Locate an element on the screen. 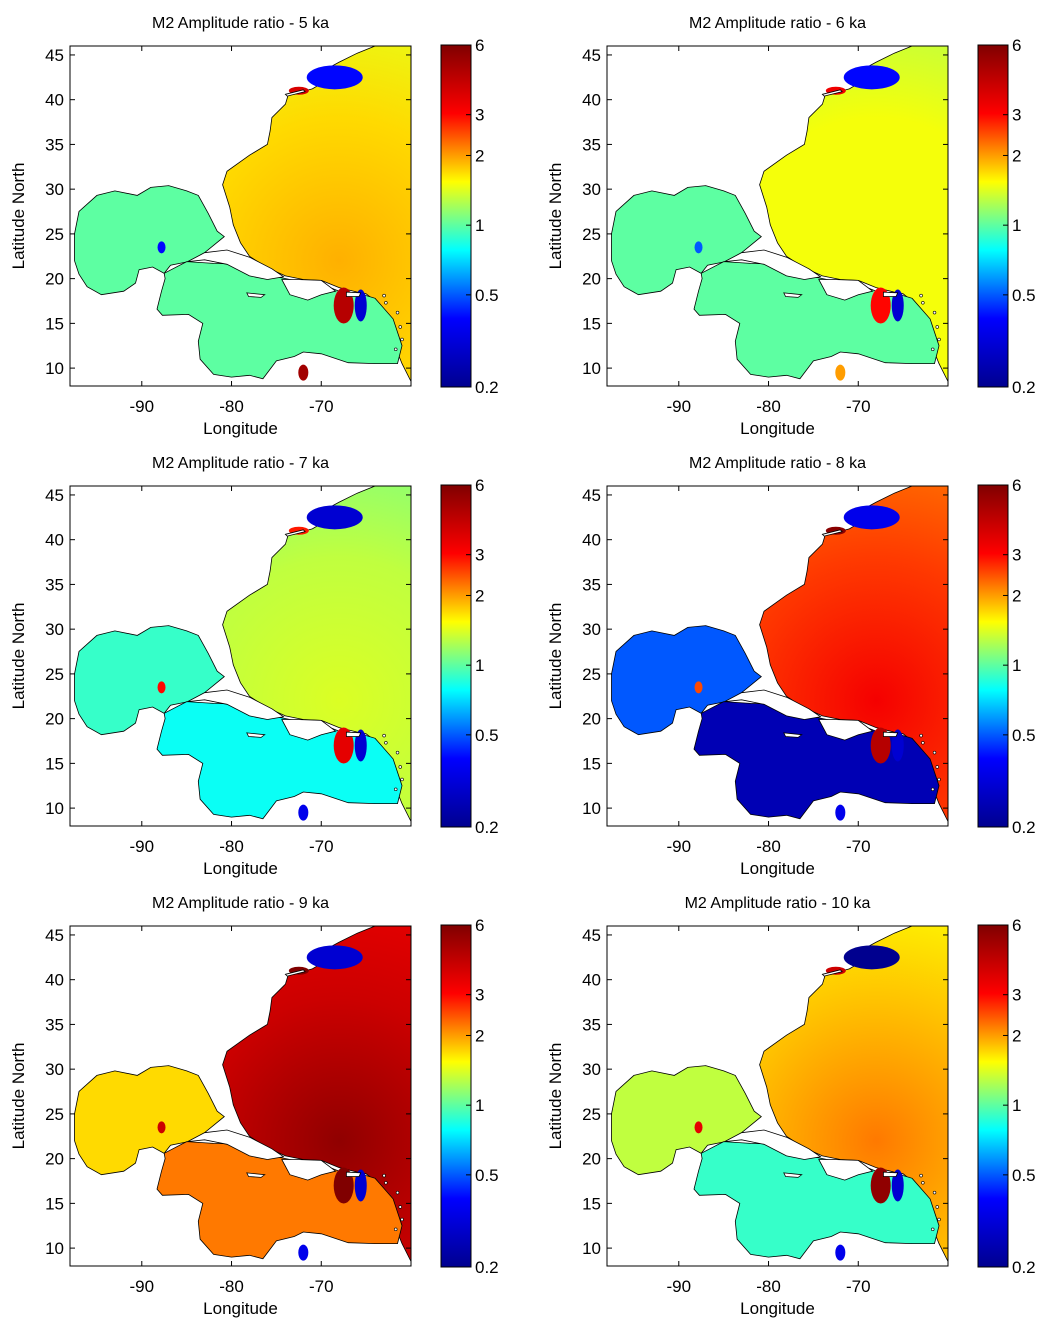 This screenshot has height=1324, width=1058. panel-title: M2 Amplitude ratio - 8 ka is located at coordinates (777, 463).